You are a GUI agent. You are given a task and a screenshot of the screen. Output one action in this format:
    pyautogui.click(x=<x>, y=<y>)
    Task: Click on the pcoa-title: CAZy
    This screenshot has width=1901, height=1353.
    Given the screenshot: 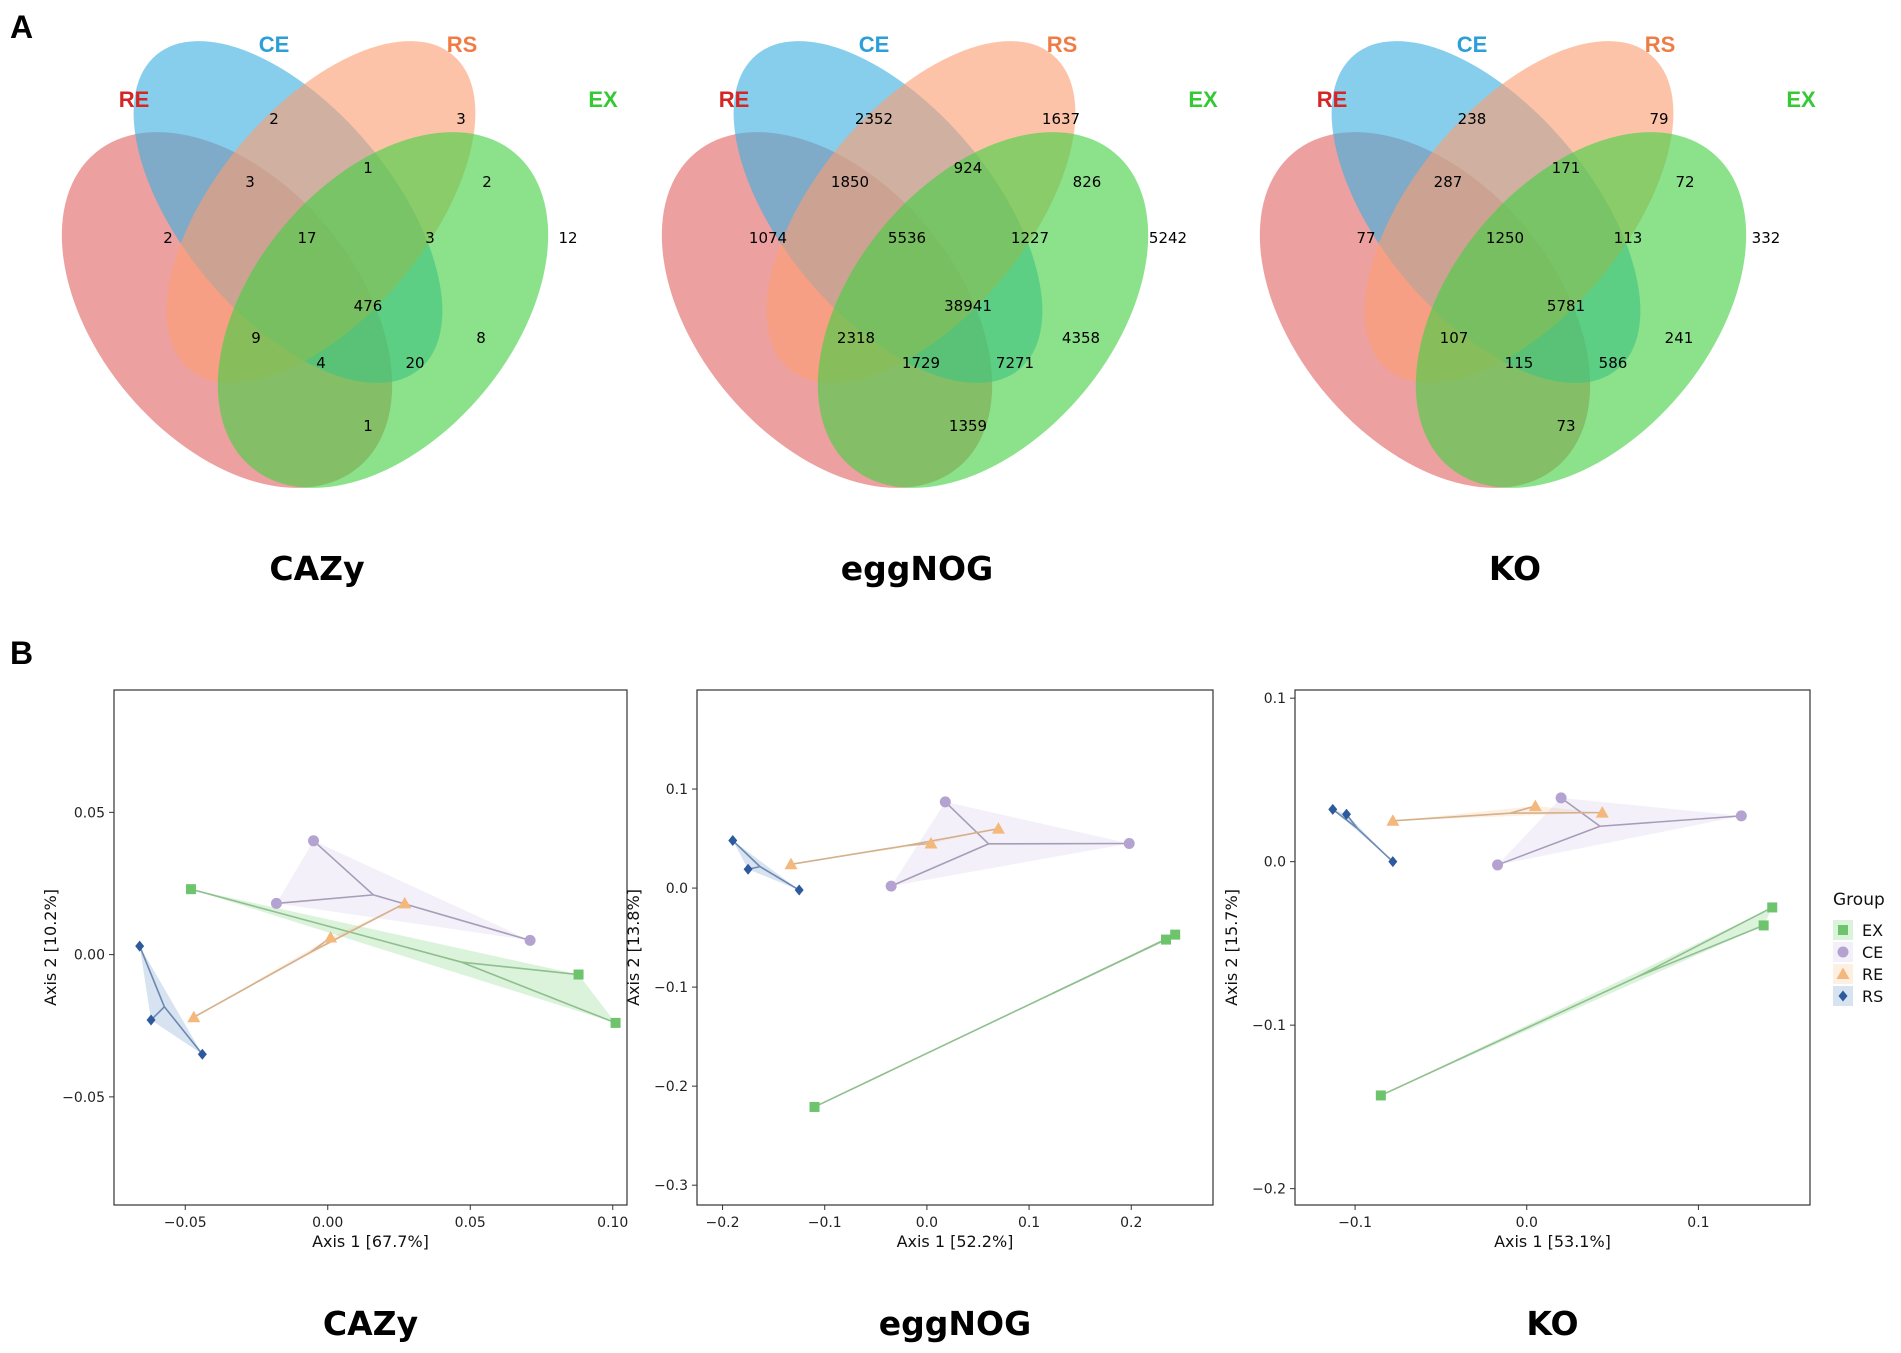 What is the action you would take?
    pyautogui.click(x=370, y=1323)
    